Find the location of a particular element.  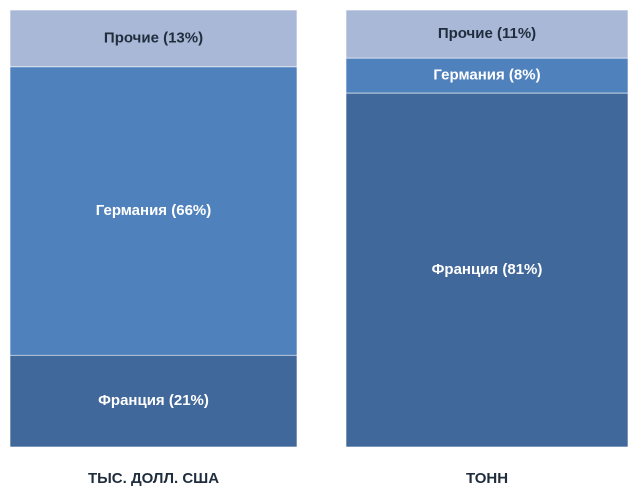

segment-label: Франция (81%) is located at coordinates (487, 269).